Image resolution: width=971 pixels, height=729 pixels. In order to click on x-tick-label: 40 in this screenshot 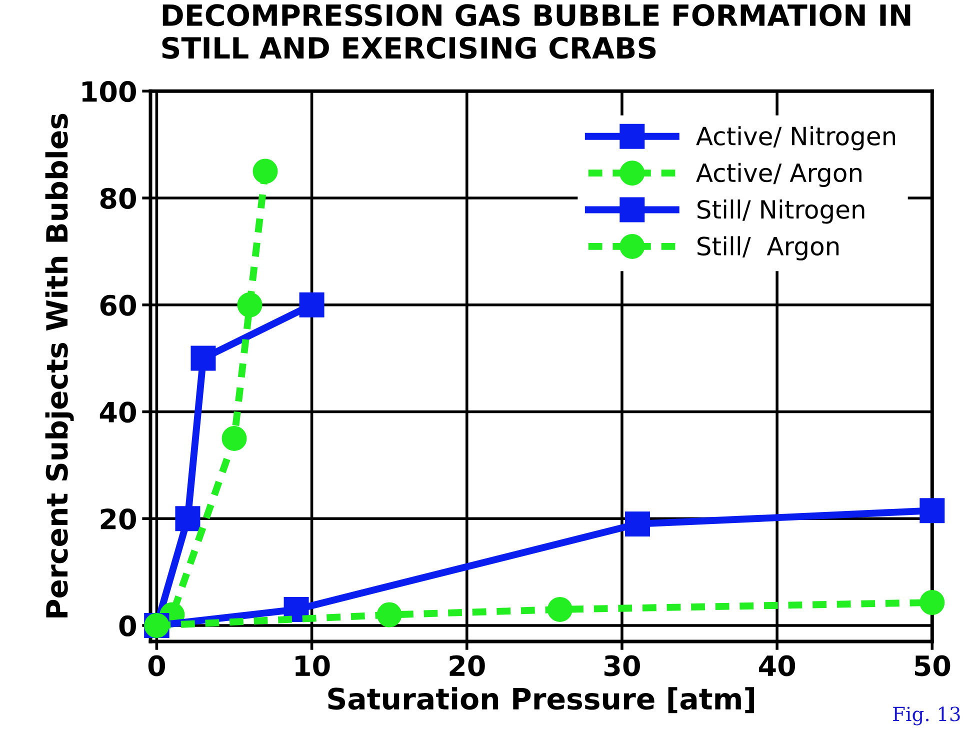, I will do `click(777, 665)`.